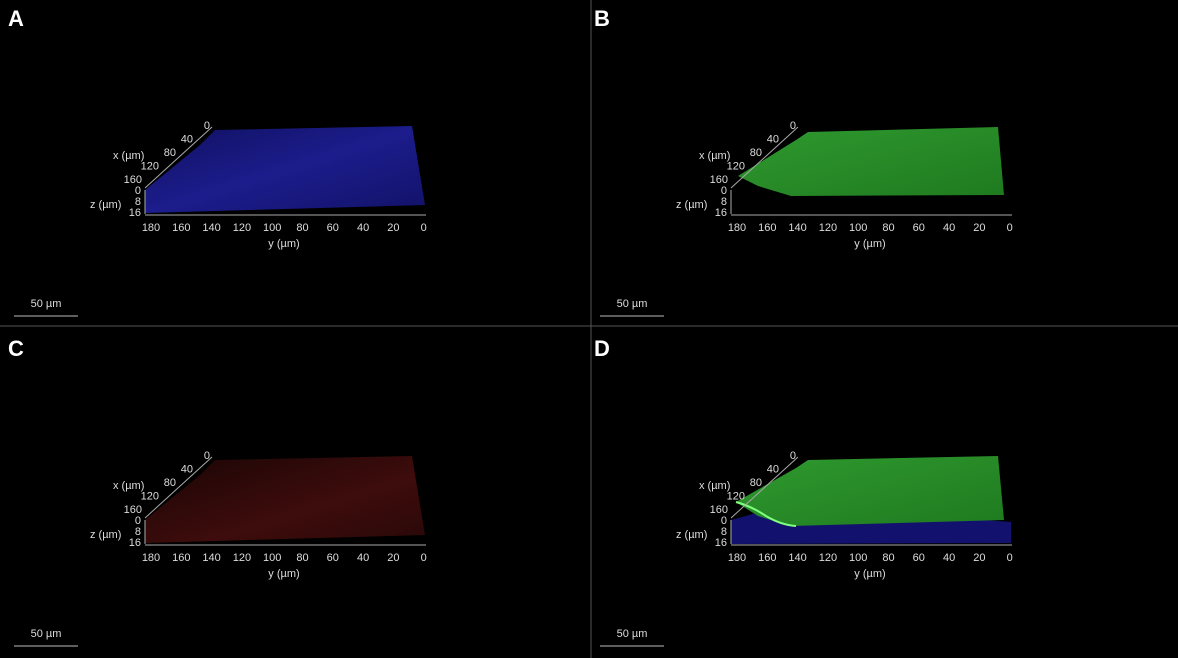 The height and width of the screenshot is (658, 1178). I want to click on panel-label: D, so click(602, 348).